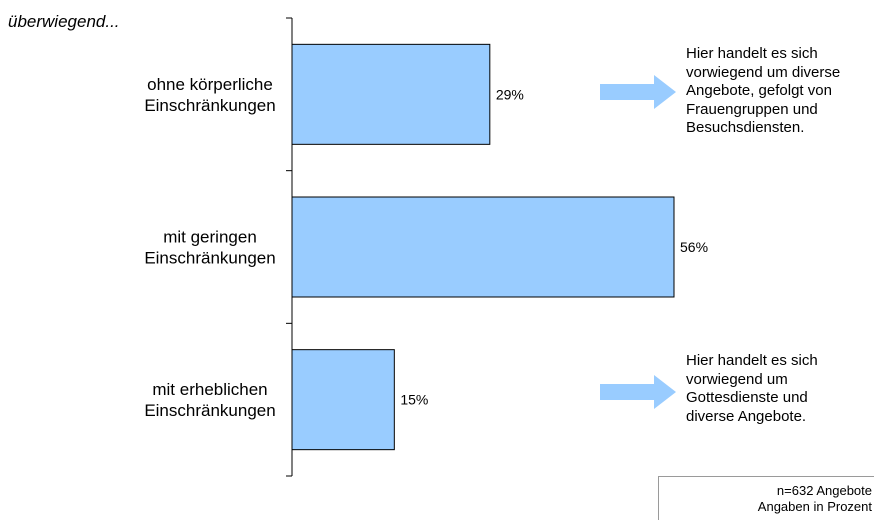 Image resolution: width=877 pixels, height=520 pixels. Describe the element at coordinates (763, 72) in the screenshot. I see `note-line: vorwiegend um diverse` at that location.